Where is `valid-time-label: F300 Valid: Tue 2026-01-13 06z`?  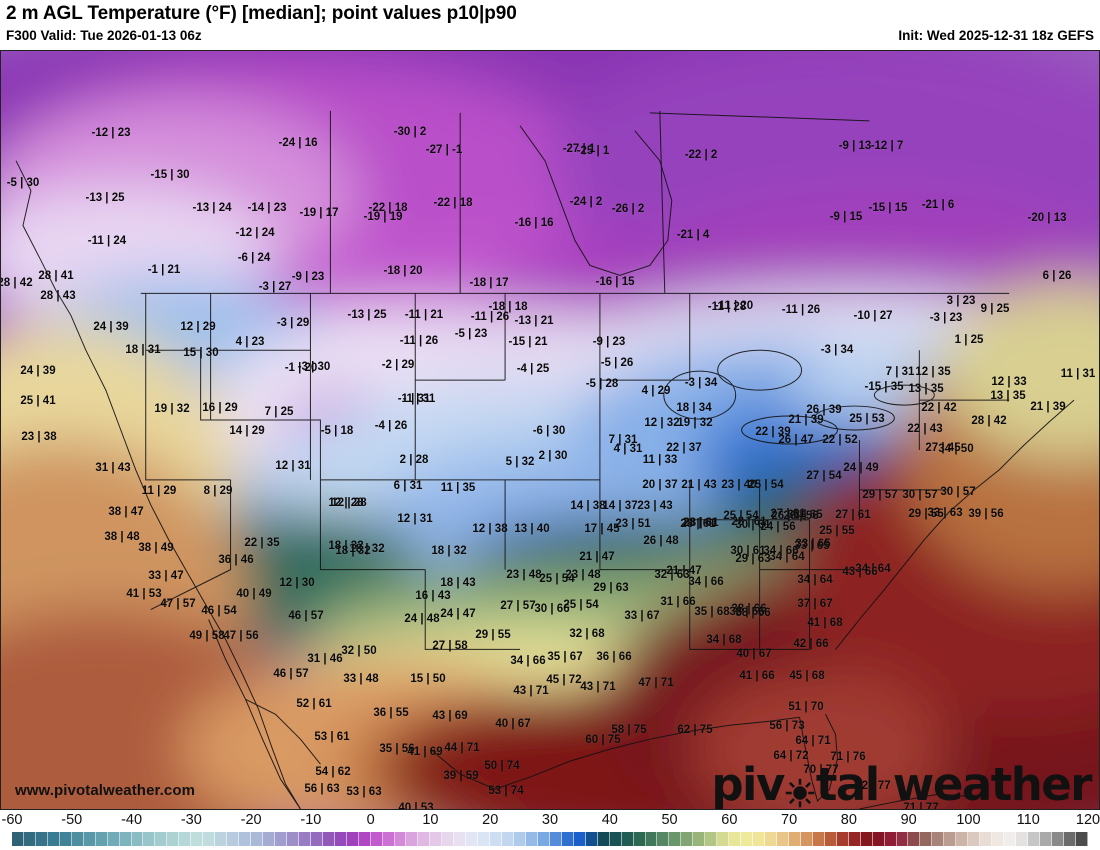
valid-time-label: F300 Valid: Tue 2026-01-13 06z is located at coordinates (104, 35).